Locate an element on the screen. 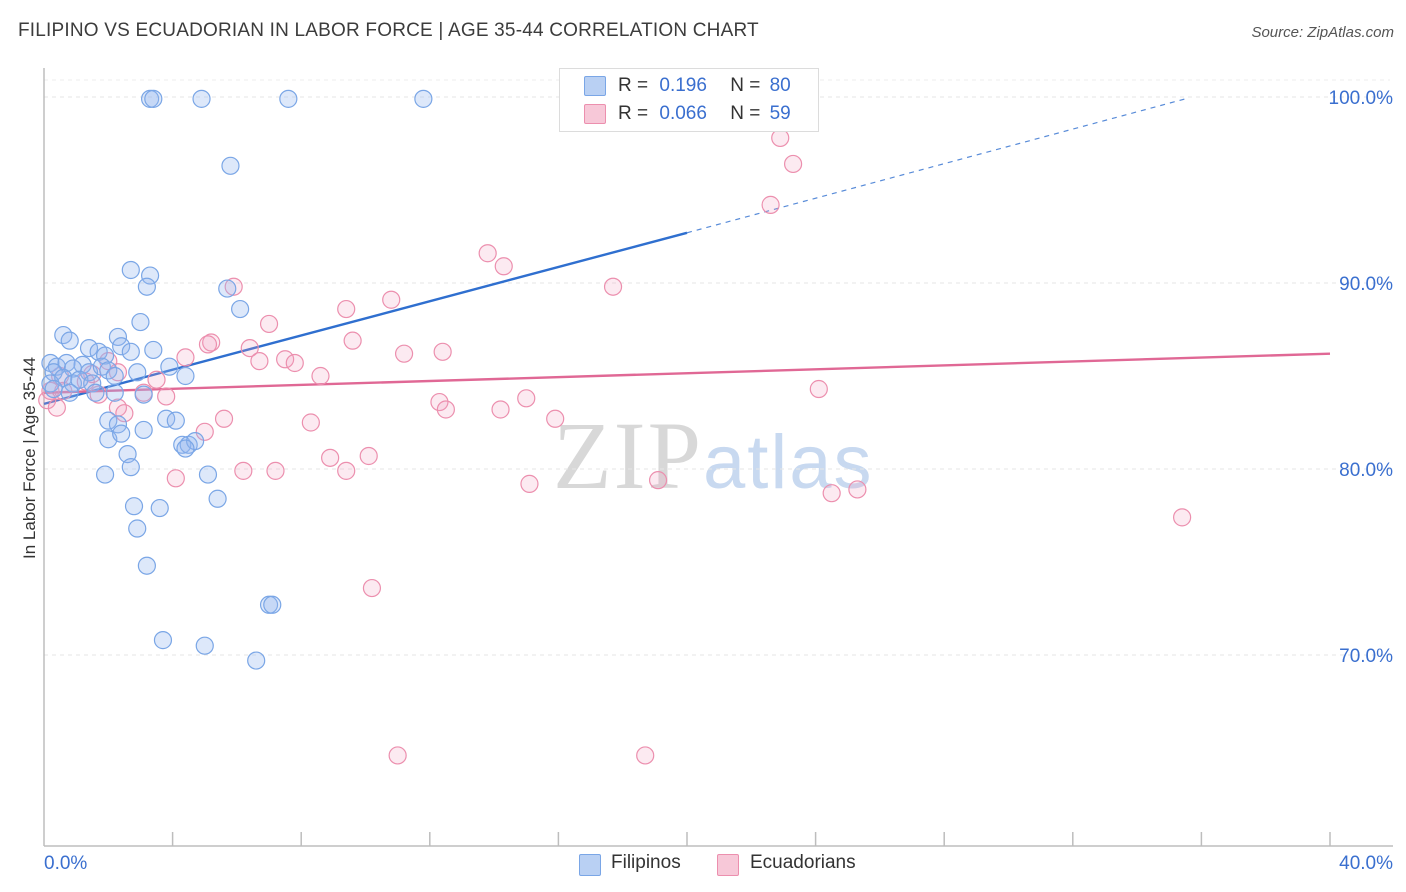  trend-line-extension-filipinos is located at coordinates (936, 166).